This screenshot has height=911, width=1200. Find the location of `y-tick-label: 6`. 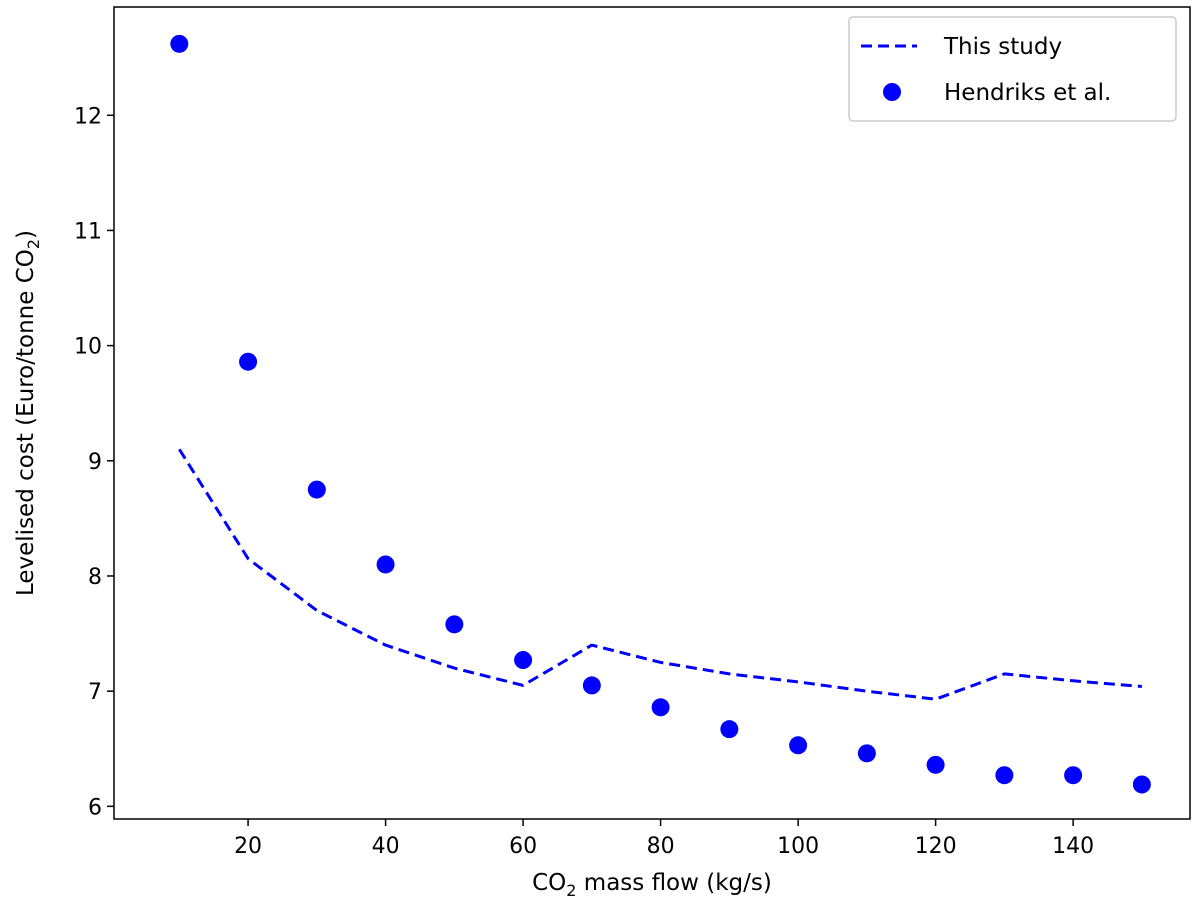

y-tick-label: 6 is located at coordinates (95, 807).